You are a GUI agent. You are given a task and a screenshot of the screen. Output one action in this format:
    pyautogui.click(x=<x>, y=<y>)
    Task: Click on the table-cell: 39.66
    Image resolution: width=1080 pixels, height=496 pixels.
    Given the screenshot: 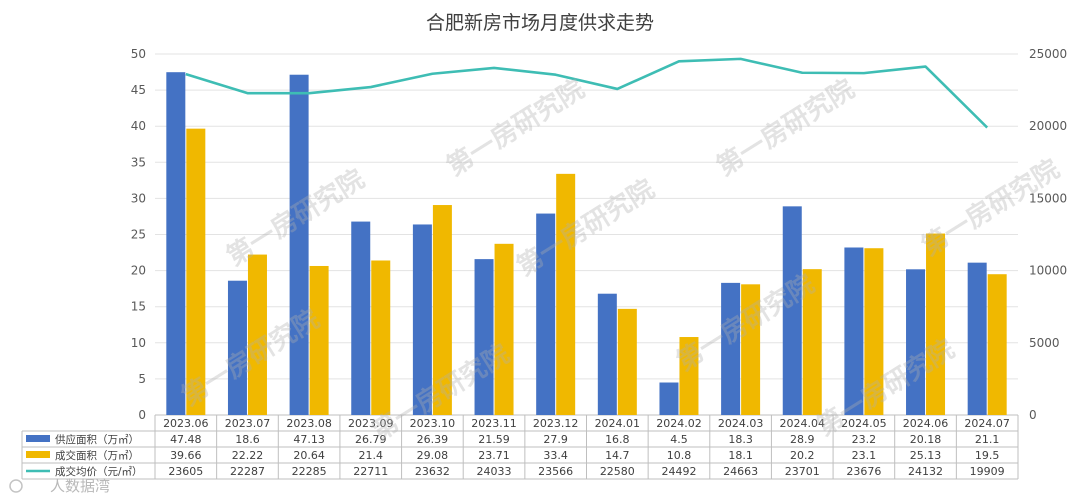 What is the action you would take?
    pyautogui.click(x=186, y=455)
    